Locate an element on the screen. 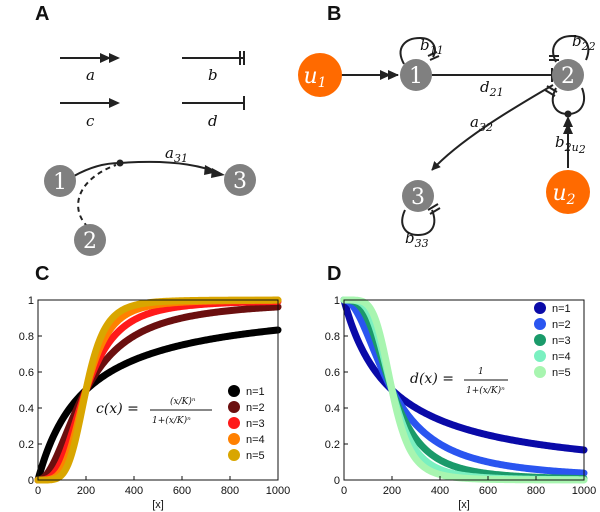 The height and width of the screenshot is (512, 600). edge-type-a-icon is located at coordinates (90, 58).